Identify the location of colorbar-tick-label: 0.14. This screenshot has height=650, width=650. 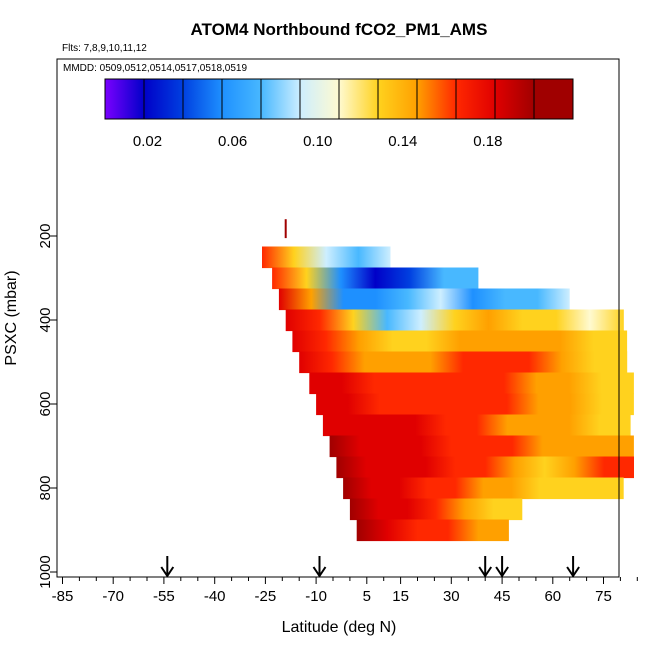
(402, 141).